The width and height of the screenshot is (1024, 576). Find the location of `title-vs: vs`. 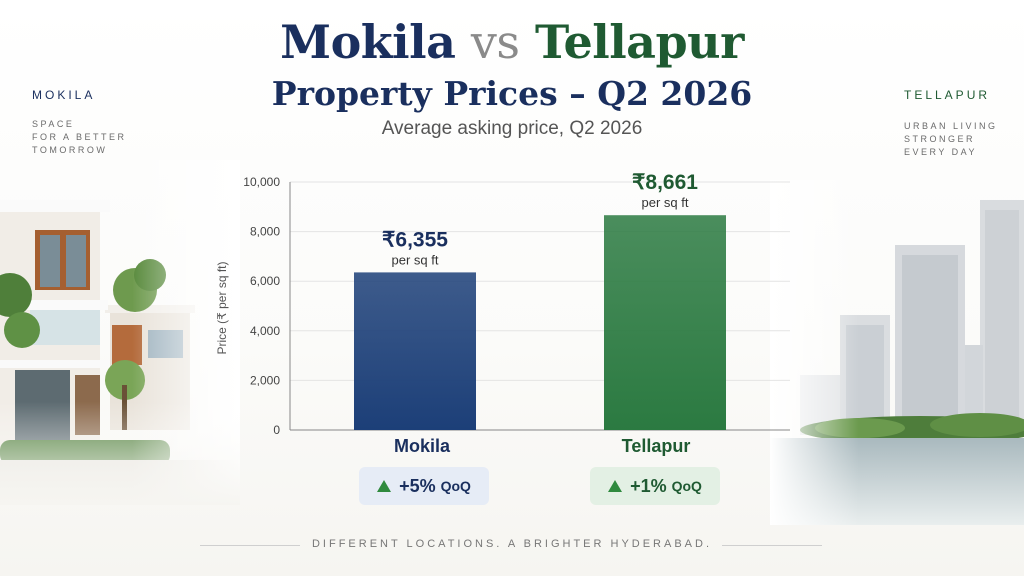

title-vs: vs is located at coordinates (495, 42).